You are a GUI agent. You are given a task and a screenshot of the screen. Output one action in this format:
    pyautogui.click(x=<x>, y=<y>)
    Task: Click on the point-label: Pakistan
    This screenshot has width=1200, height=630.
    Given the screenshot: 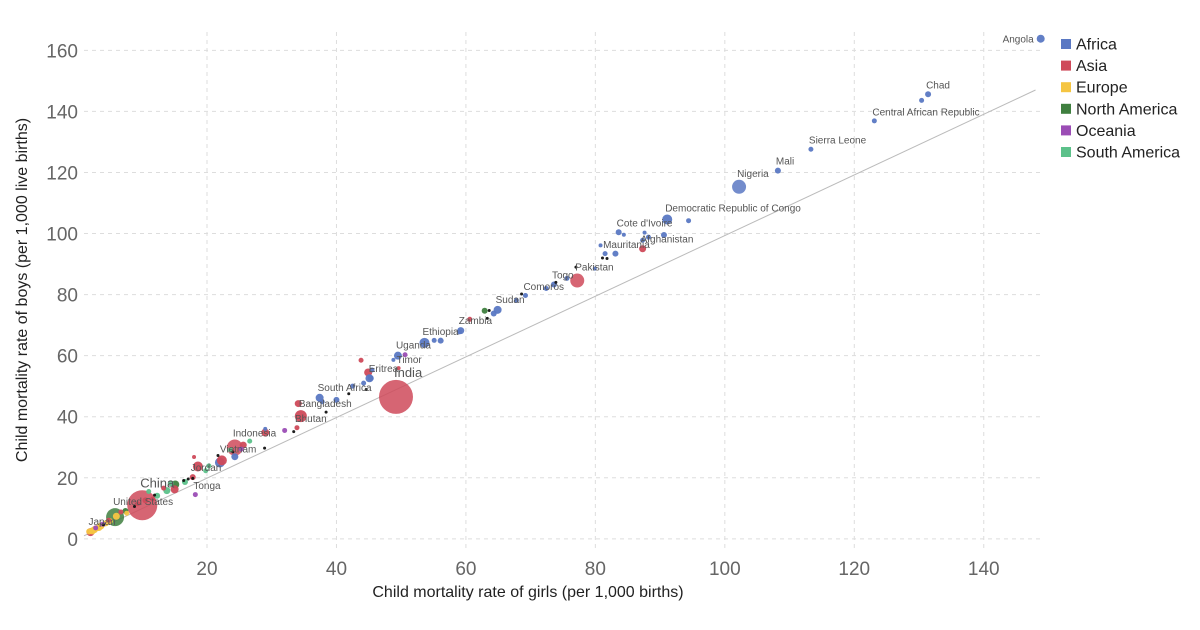 What is the action you would take?
    pyautogui.click(x=594, y=268)
    